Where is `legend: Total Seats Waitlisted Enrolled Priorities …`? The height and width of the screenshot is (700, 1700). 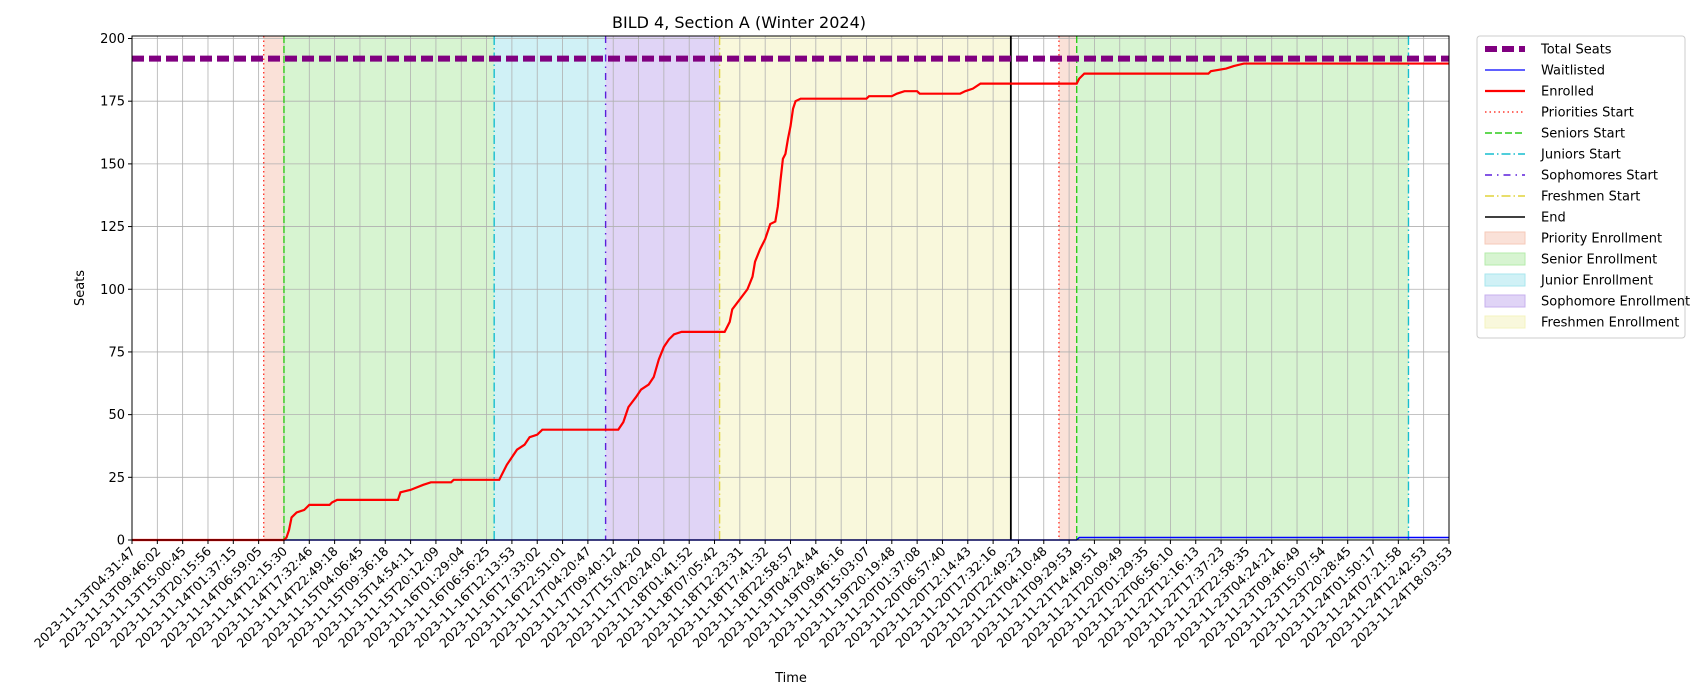
legend: Total Seats Waitlisted Enrolled Priorities … is located at coordinates (1583, 187).